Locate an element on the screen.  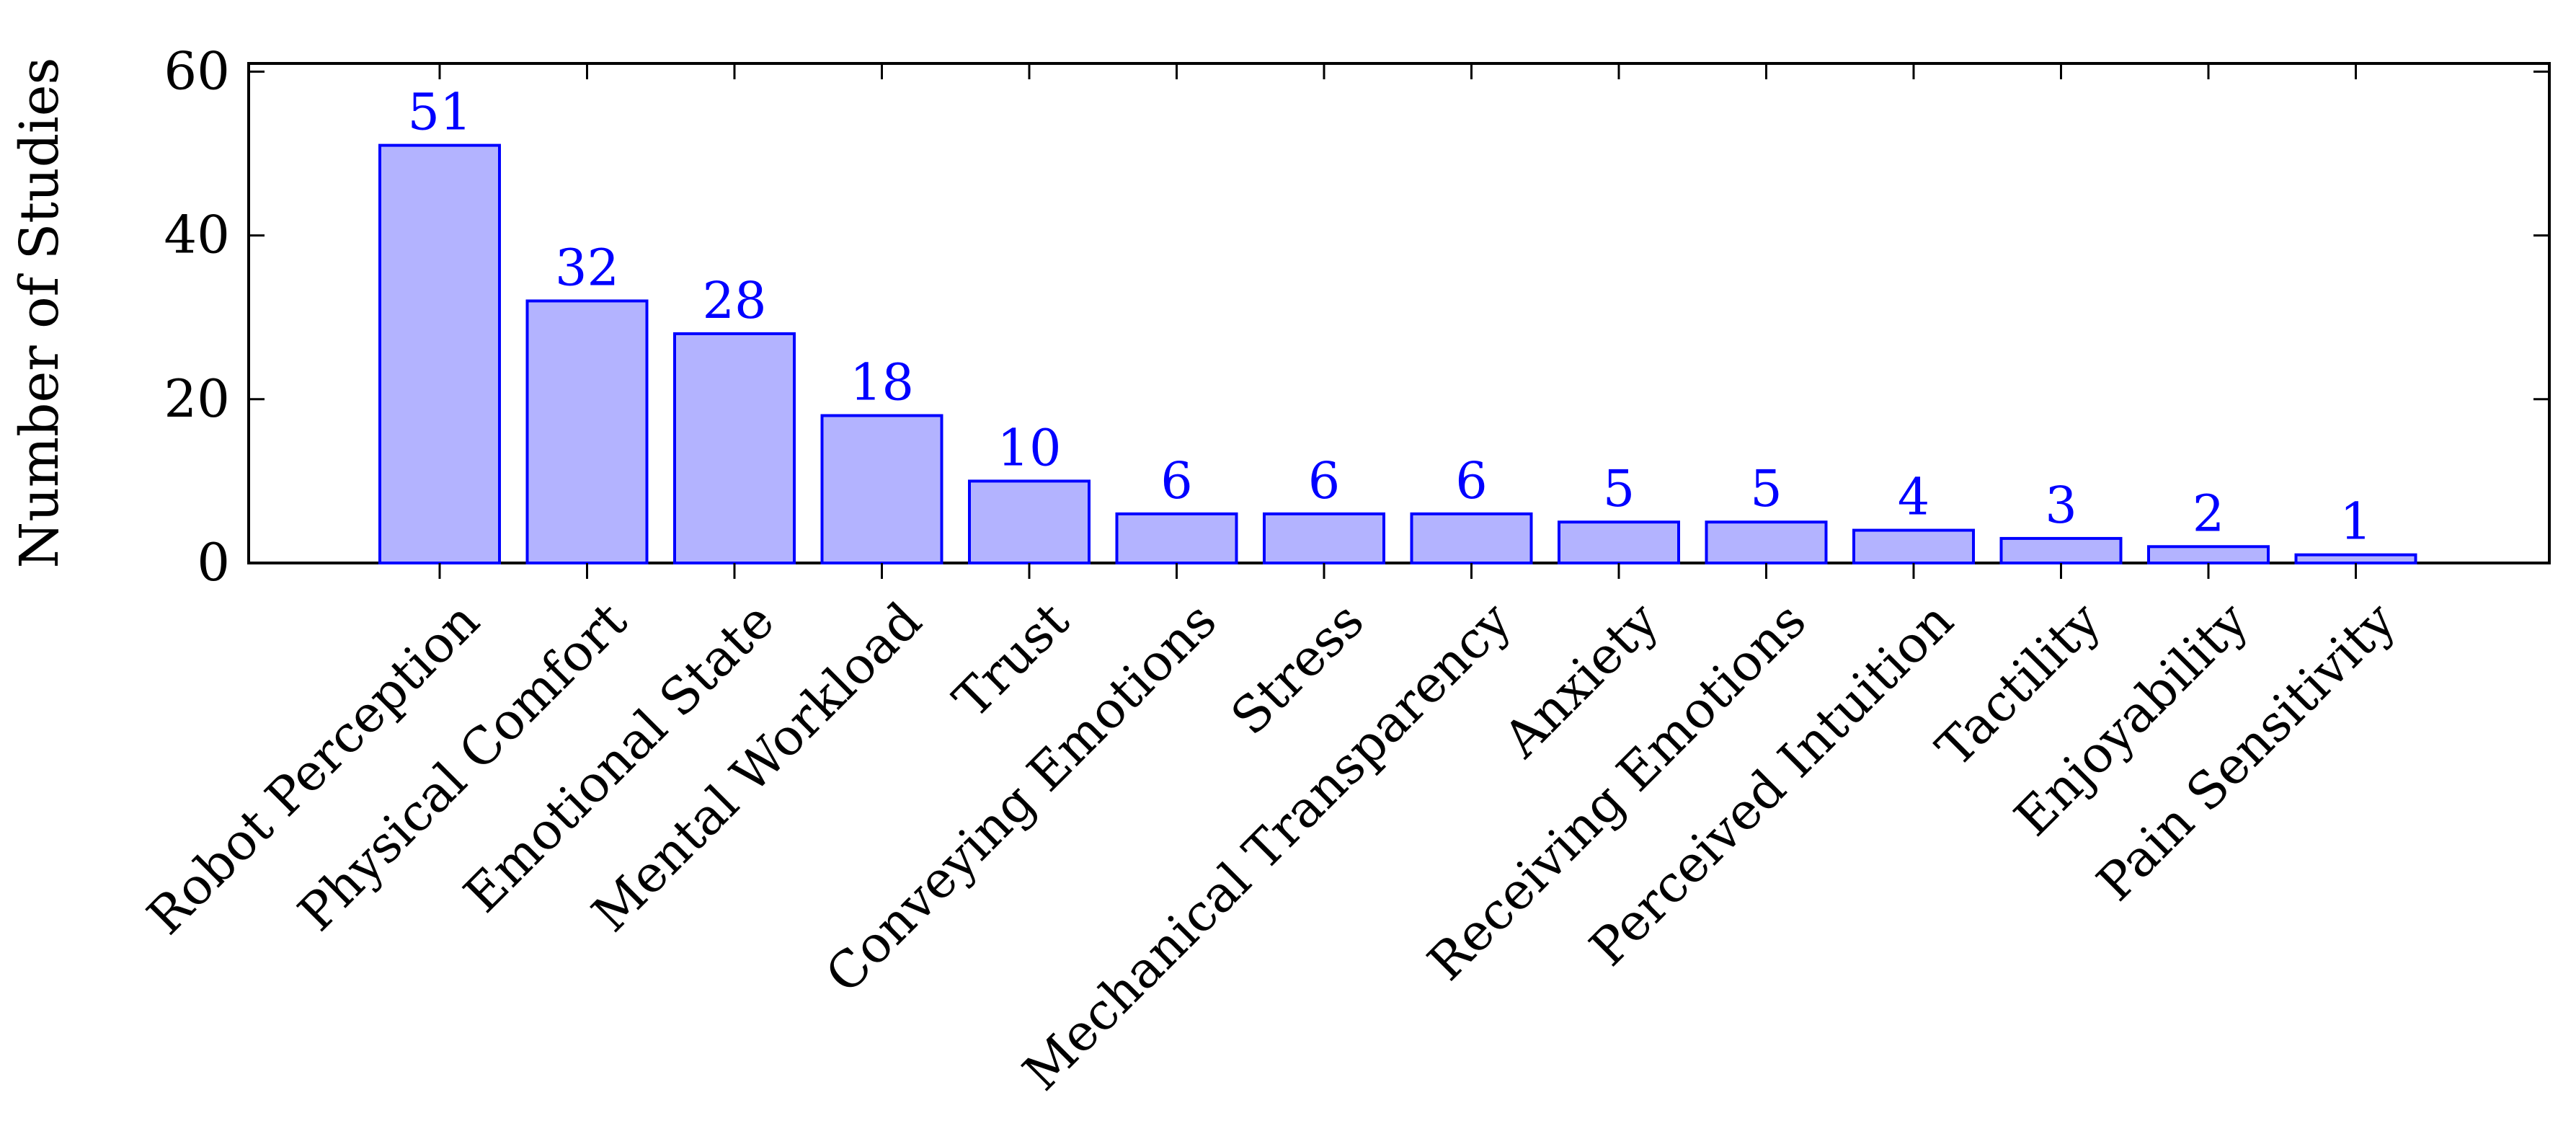
data-label: 28 is located at coordinates (734, 300).